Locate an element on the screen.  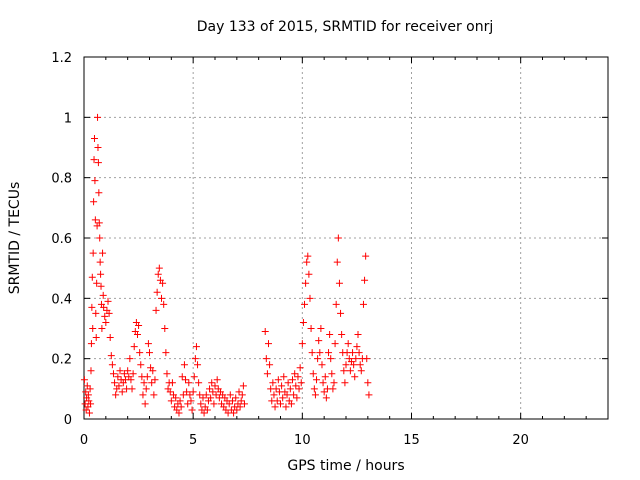
y-tick-label: 0.6 is located at coordinates (61, 239).